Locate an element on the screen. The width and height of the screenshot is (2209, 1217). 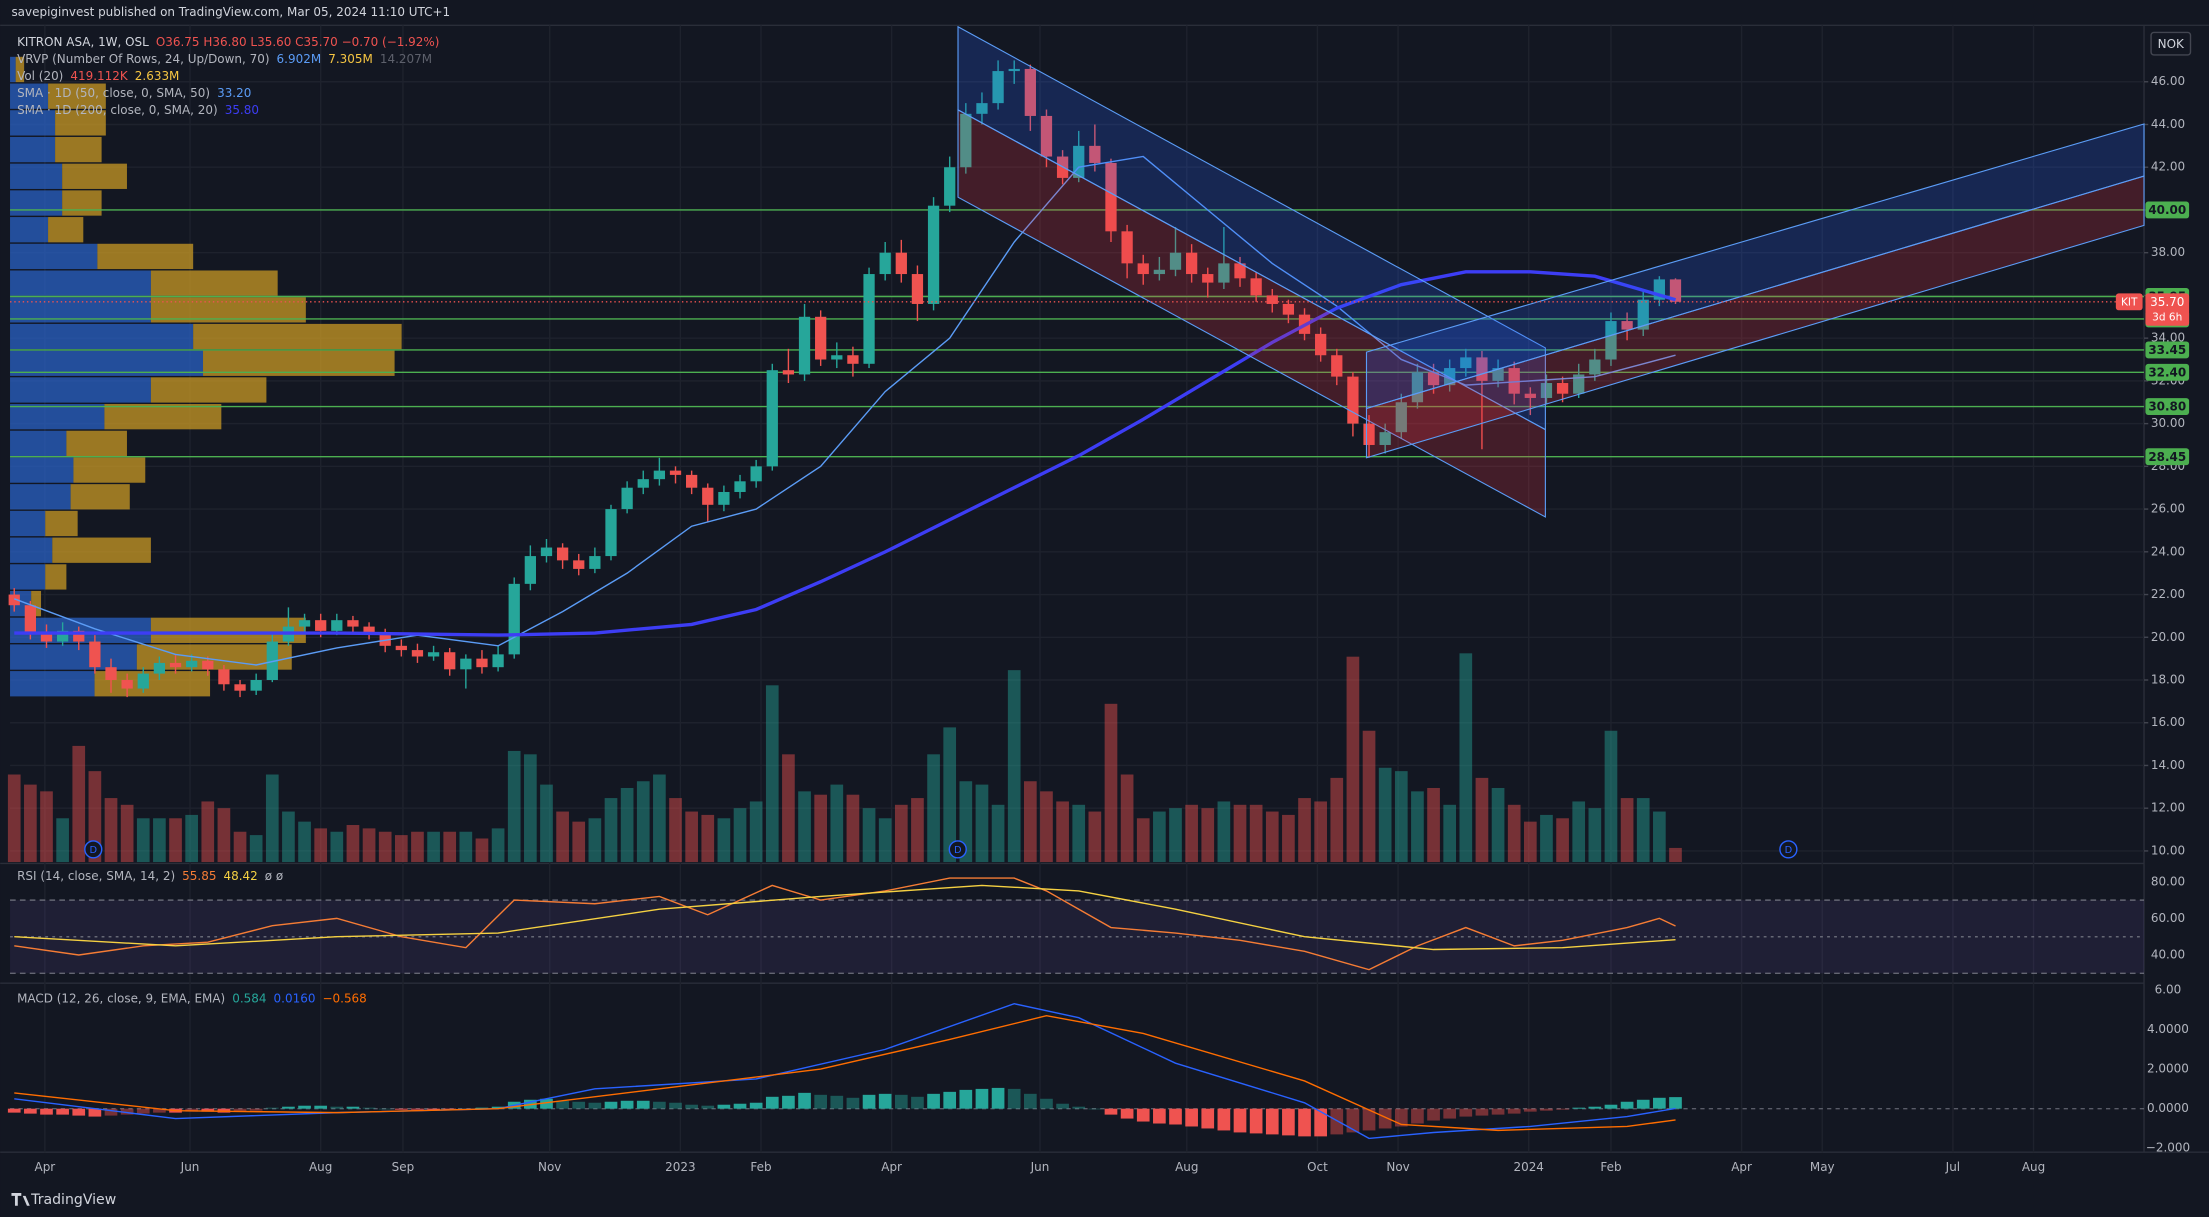
x-tick-label: 2023 is located at coordinates (680, 1167).